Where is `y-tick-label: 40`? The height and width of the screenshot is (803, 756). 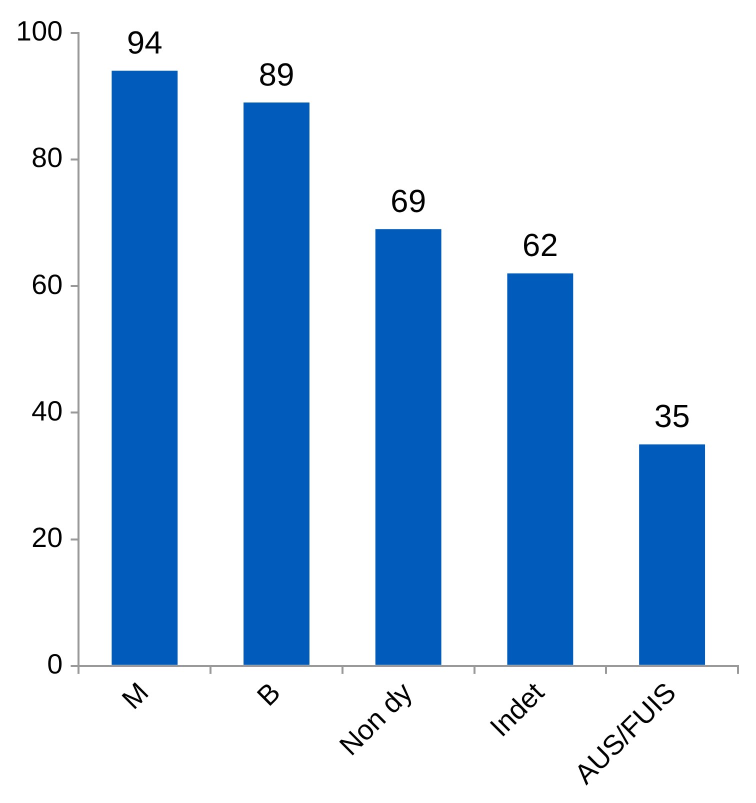 y-tick-label: 40 is located at coordinates (47, 410).